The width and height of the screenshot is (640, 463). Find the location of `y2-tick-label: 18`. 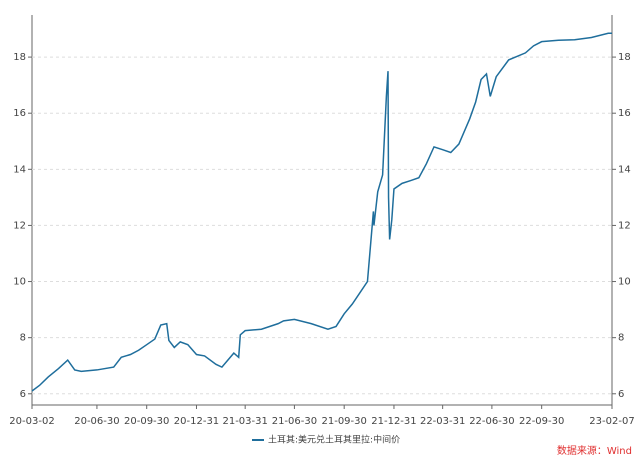

y2-tick-label: 18 is located at coordinates (624, 57).